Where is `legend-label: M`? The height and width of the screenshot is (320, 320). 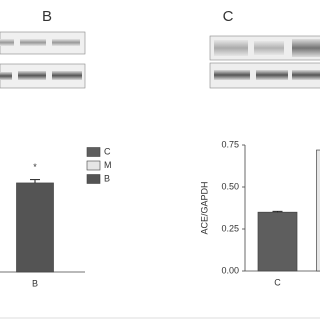
legend-label: M is located at coordinates (108, 165).